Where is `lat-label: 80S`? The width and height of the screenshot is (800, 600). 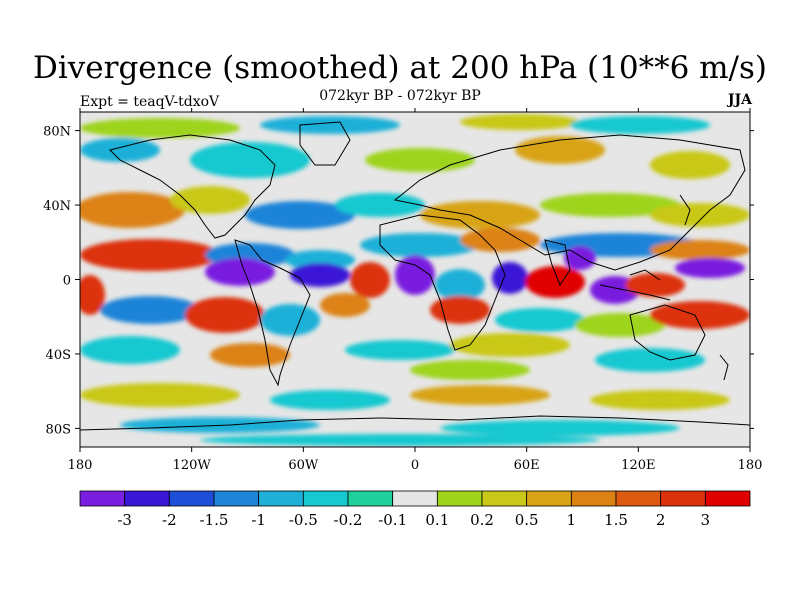
lat-label: 80S is located at coordinates (58, 429).